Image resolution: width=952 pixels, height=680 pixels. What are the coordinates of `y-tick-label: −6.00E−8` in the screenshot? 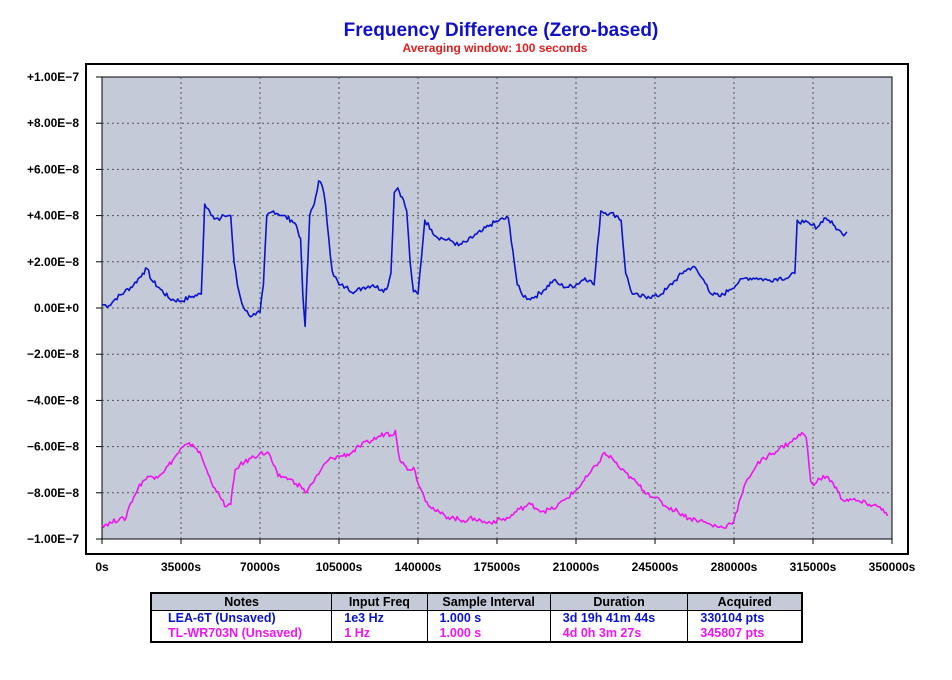 It's located at (53, 447).